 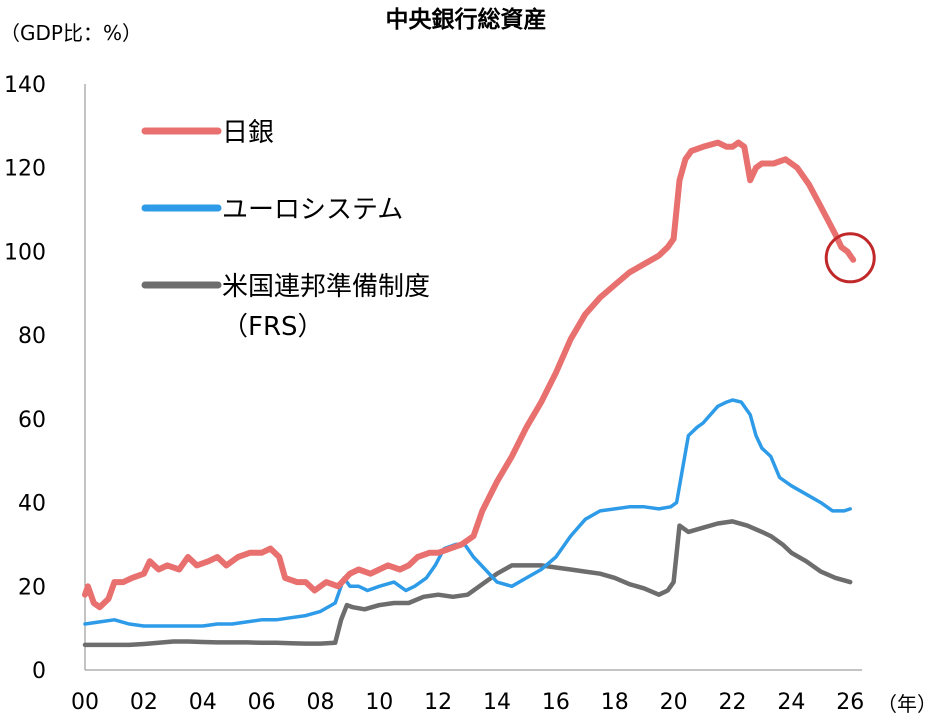 I want to click on legend-label-frs: 米国連邦準備制度 （FRS）, so click(x=330, y=307).